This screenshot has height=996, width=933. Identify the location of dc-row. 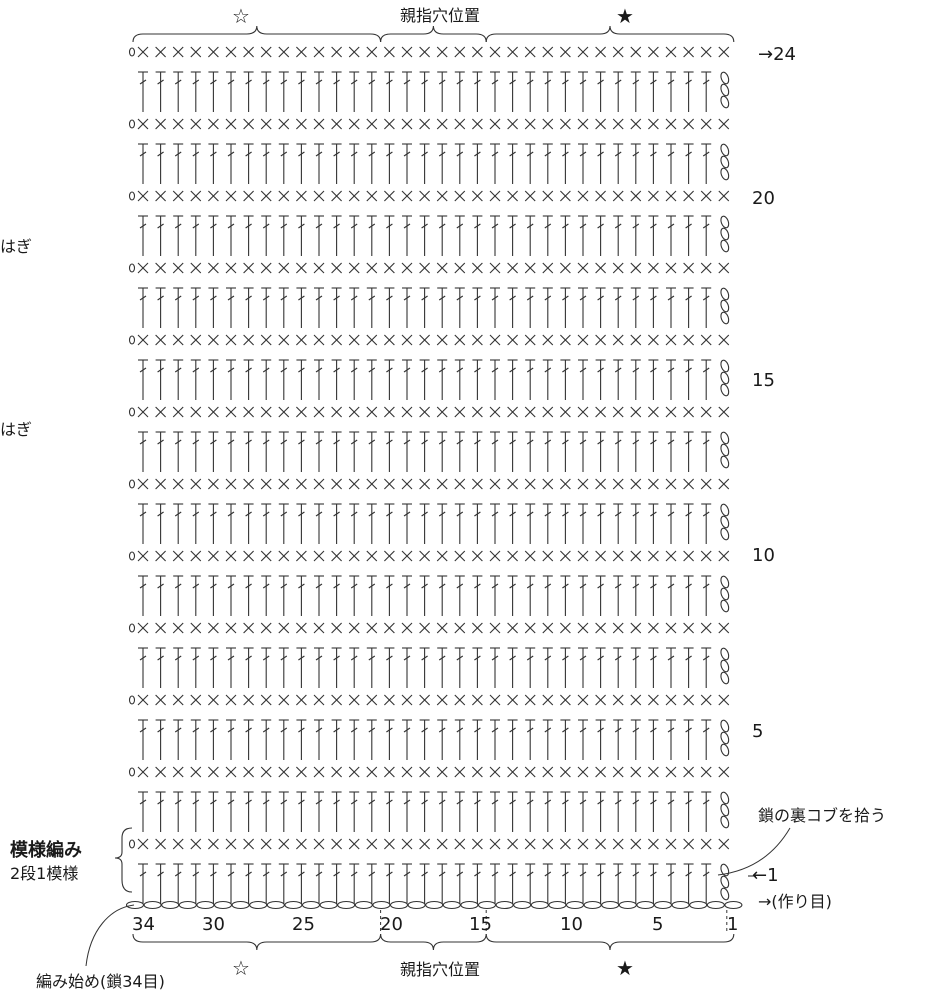
(425, 883).